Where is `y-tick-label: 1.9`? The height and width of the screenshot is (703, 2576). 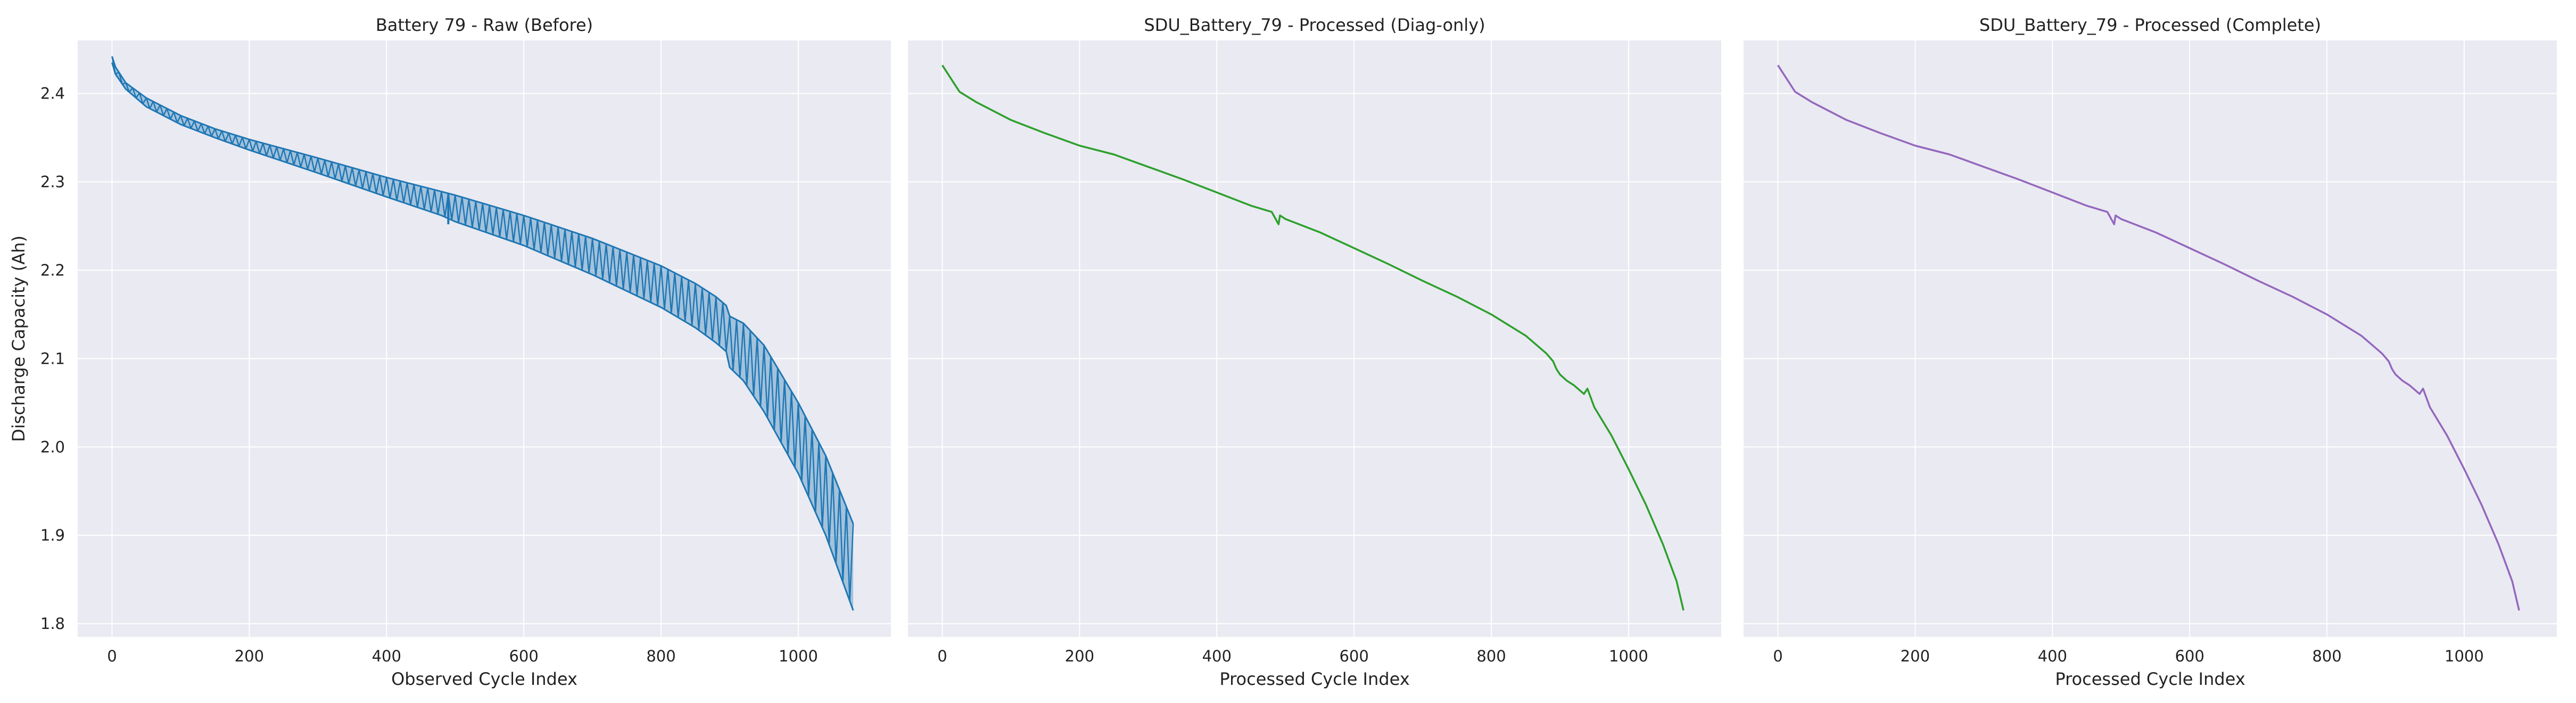 y-tick-label: 1.9 is located at coordinates (52, 535).